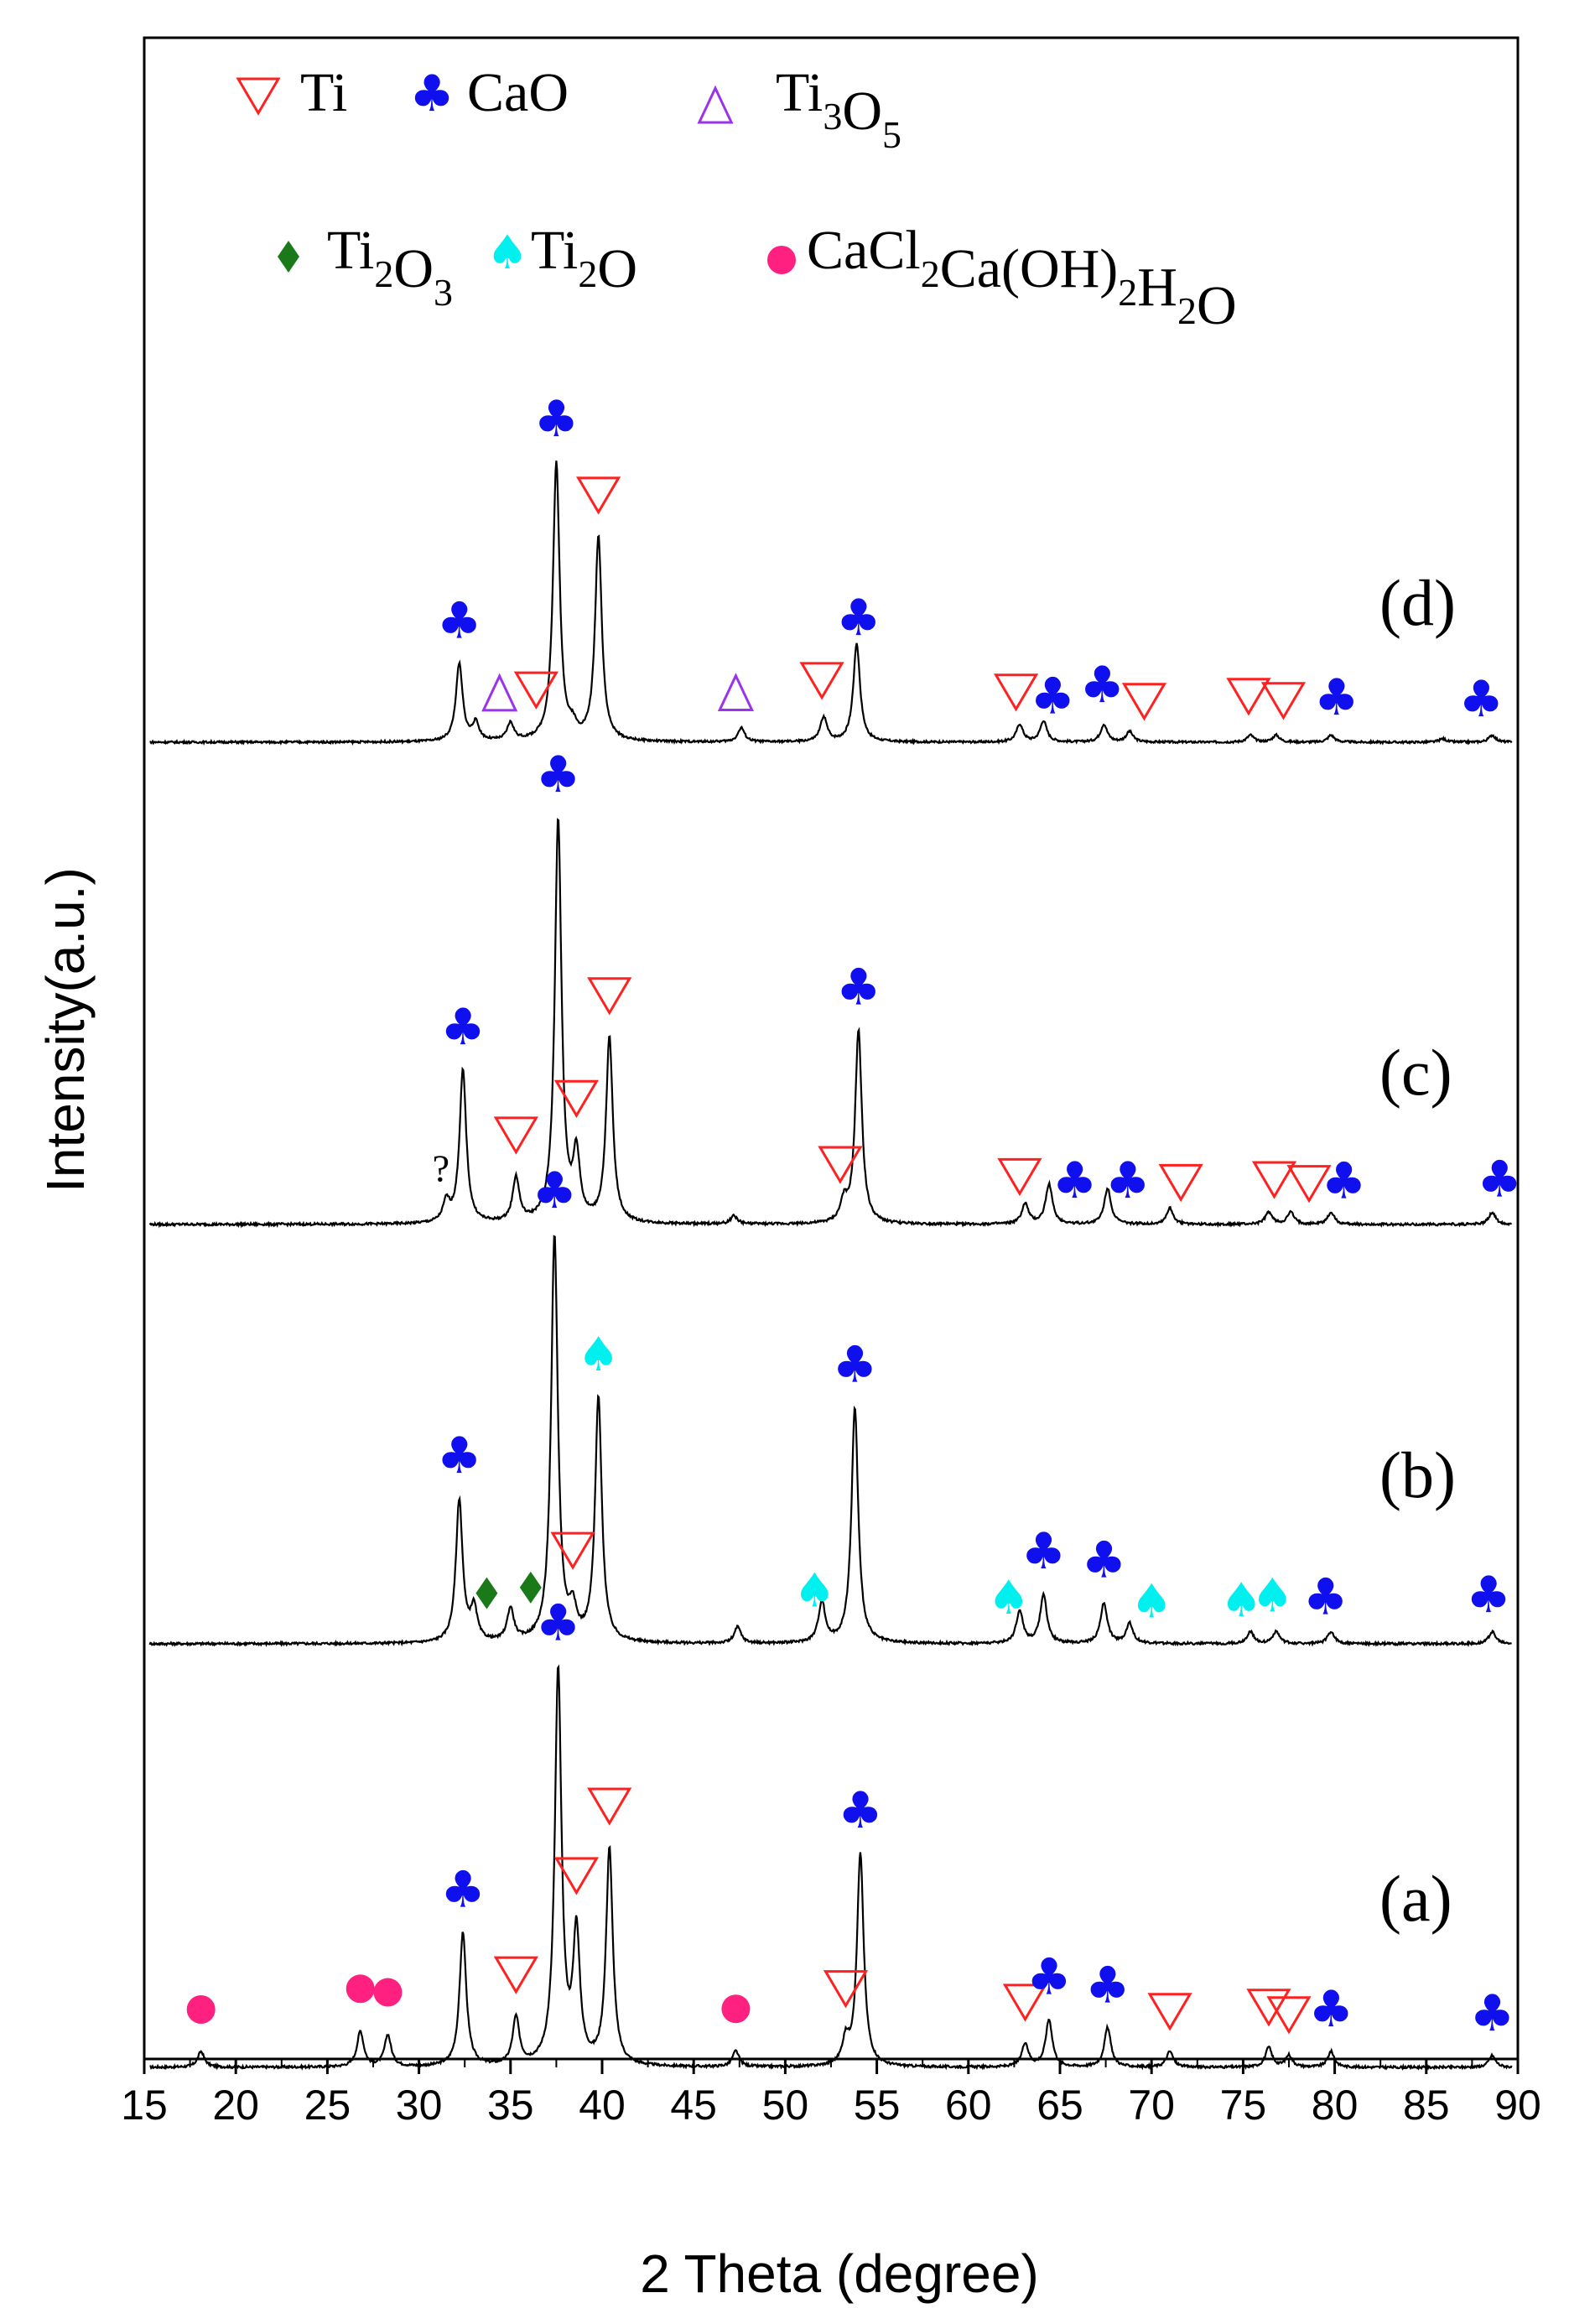 This screenshot has height=2324, width=1569. I want to click on x-tick-label-1: 20, so click(236, 2105).